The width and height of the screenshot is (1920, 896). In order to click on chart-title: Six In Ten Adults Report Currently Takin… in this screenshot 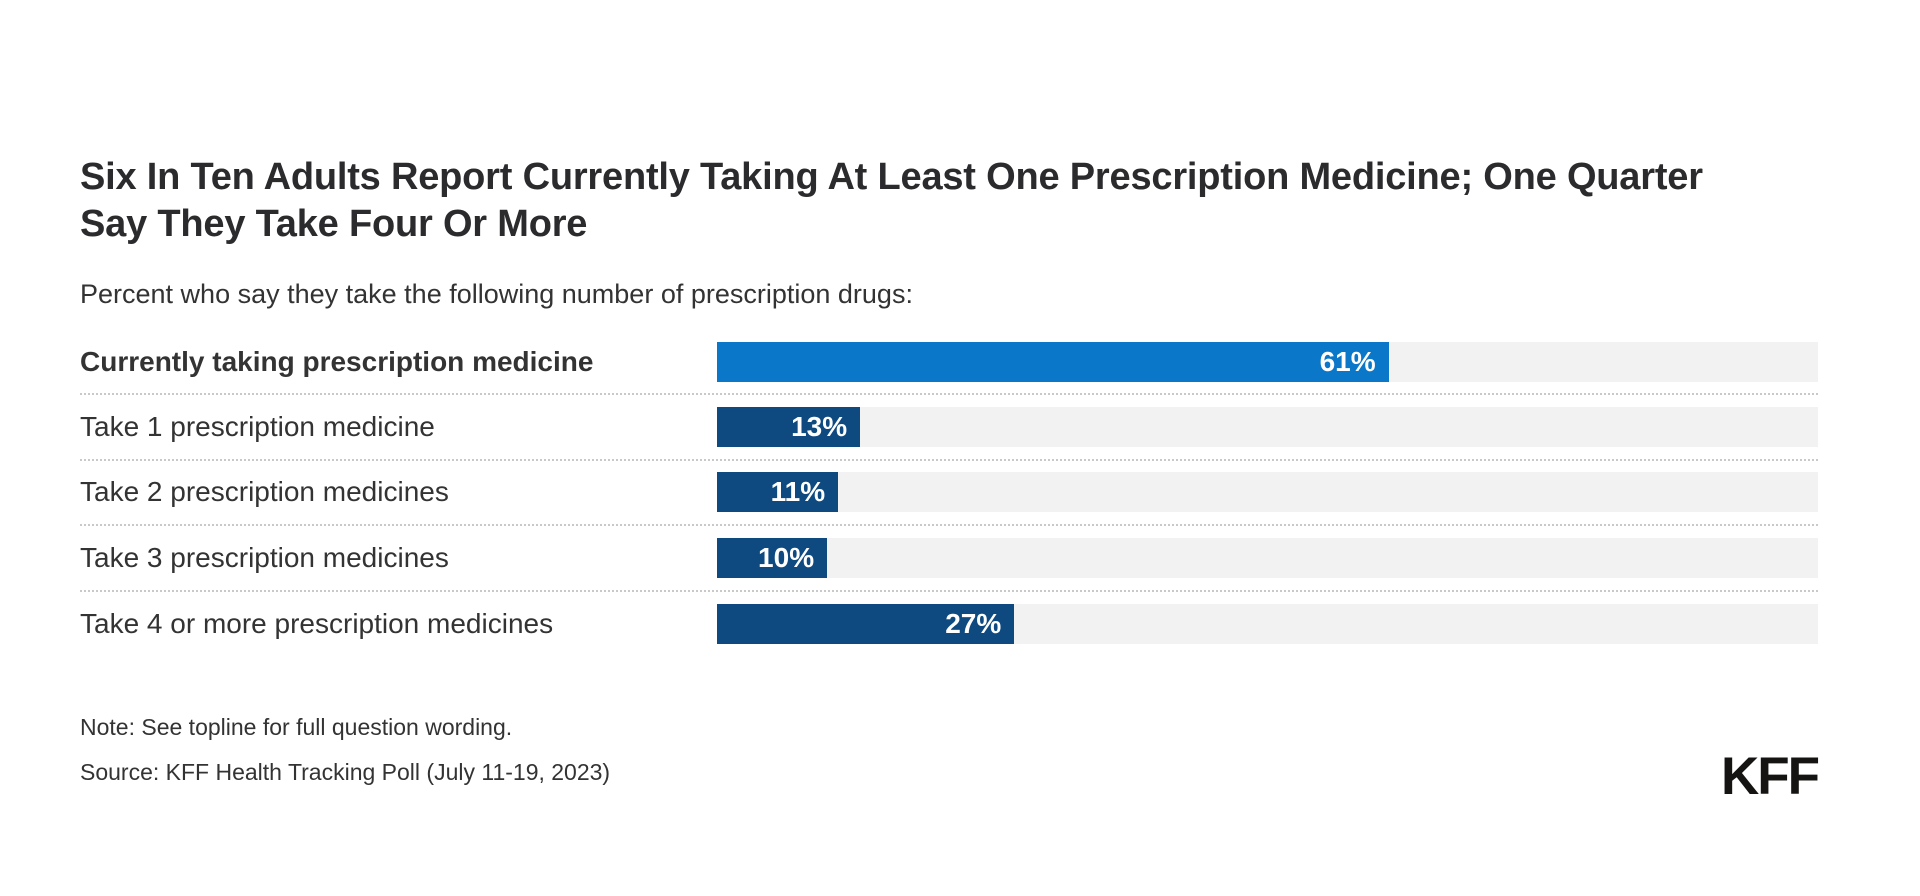, I will do `click(891, 201)`.